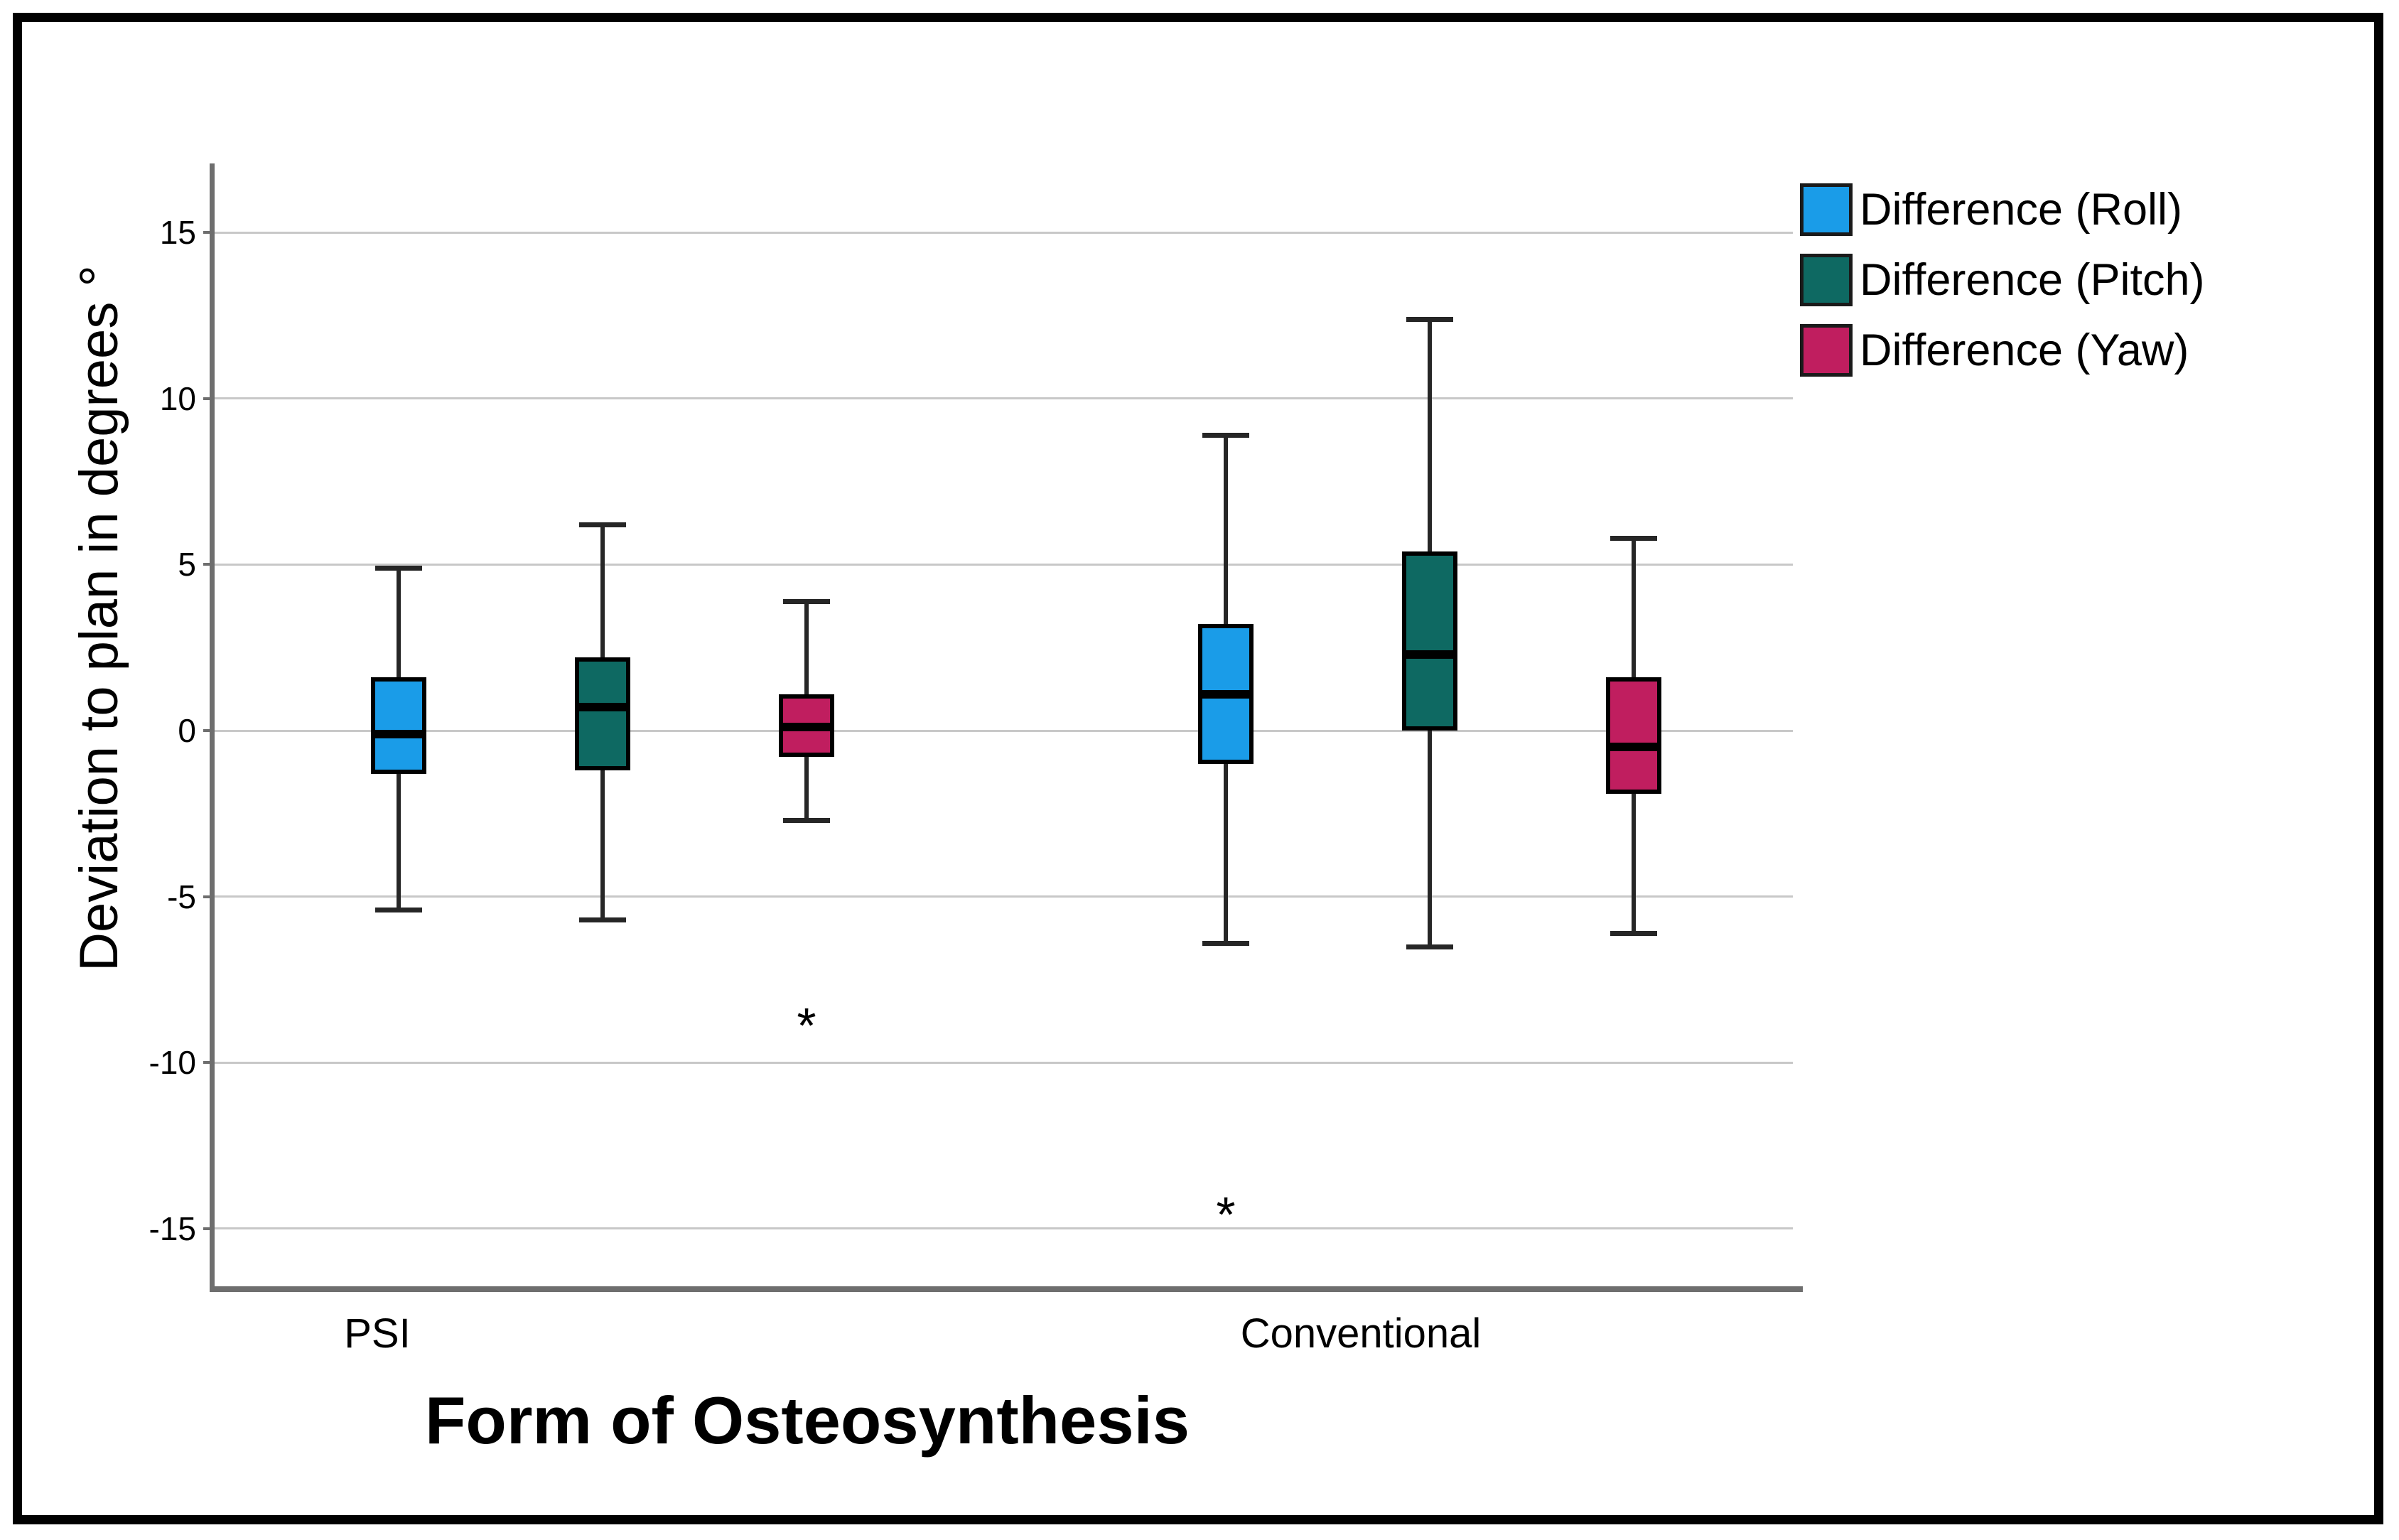 The height and width of the screenshot is (1540, 2399). Describe the element at coordinates (1007, 1289) in the screenshot. I see `x-axis-line` at that location.